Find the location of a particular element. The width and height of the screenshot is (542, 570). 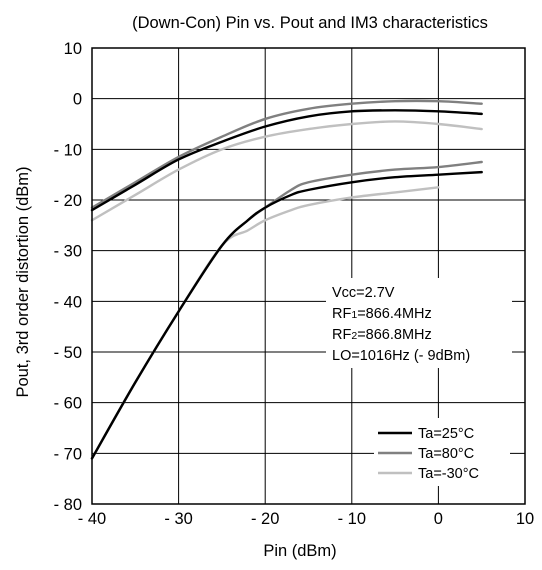

series-line-25c-pout is located at coordinates (286, 160).